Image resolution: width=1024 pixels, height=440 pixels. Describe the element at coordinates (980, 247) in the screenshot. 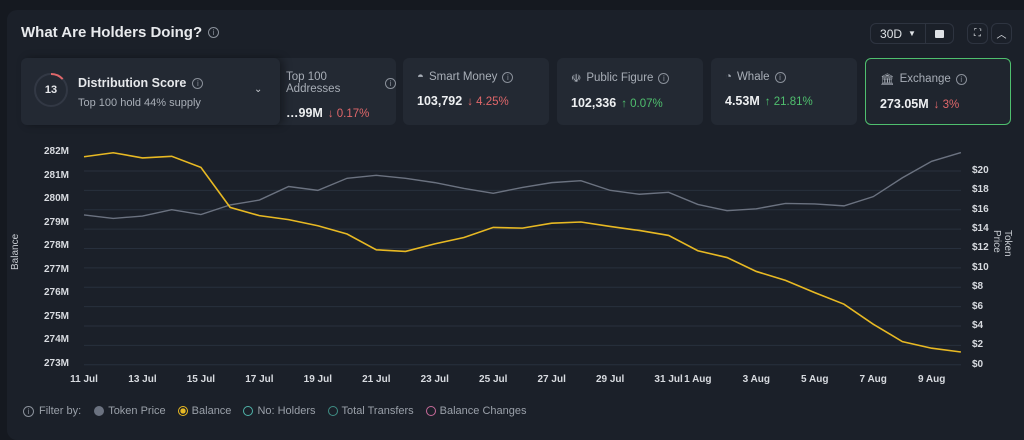

I see `y2-tick: $12` at that location.